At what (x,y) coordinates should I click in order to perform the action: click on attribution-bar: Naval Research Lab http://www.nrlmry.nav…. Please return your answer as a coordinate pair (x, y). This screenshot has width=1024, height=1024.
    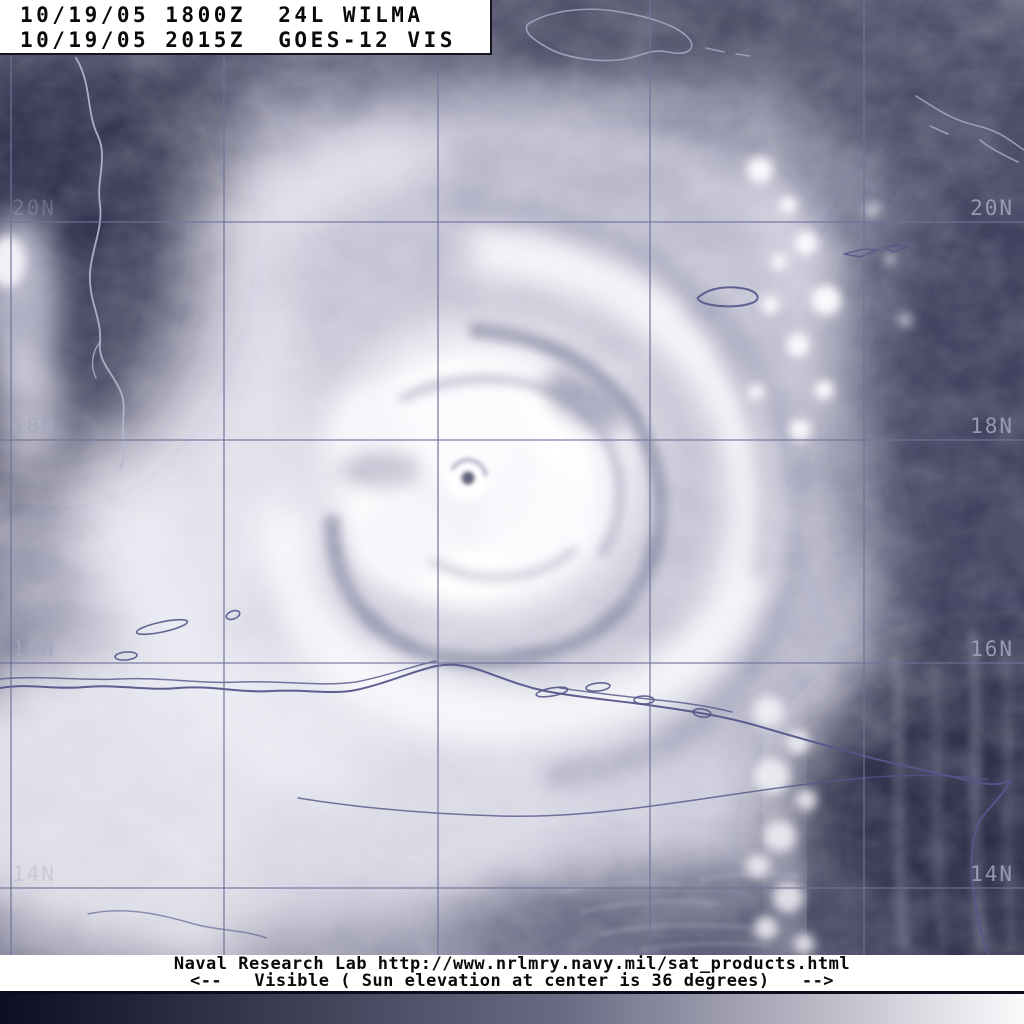
    Looking at the image, I should click on (512, 973).